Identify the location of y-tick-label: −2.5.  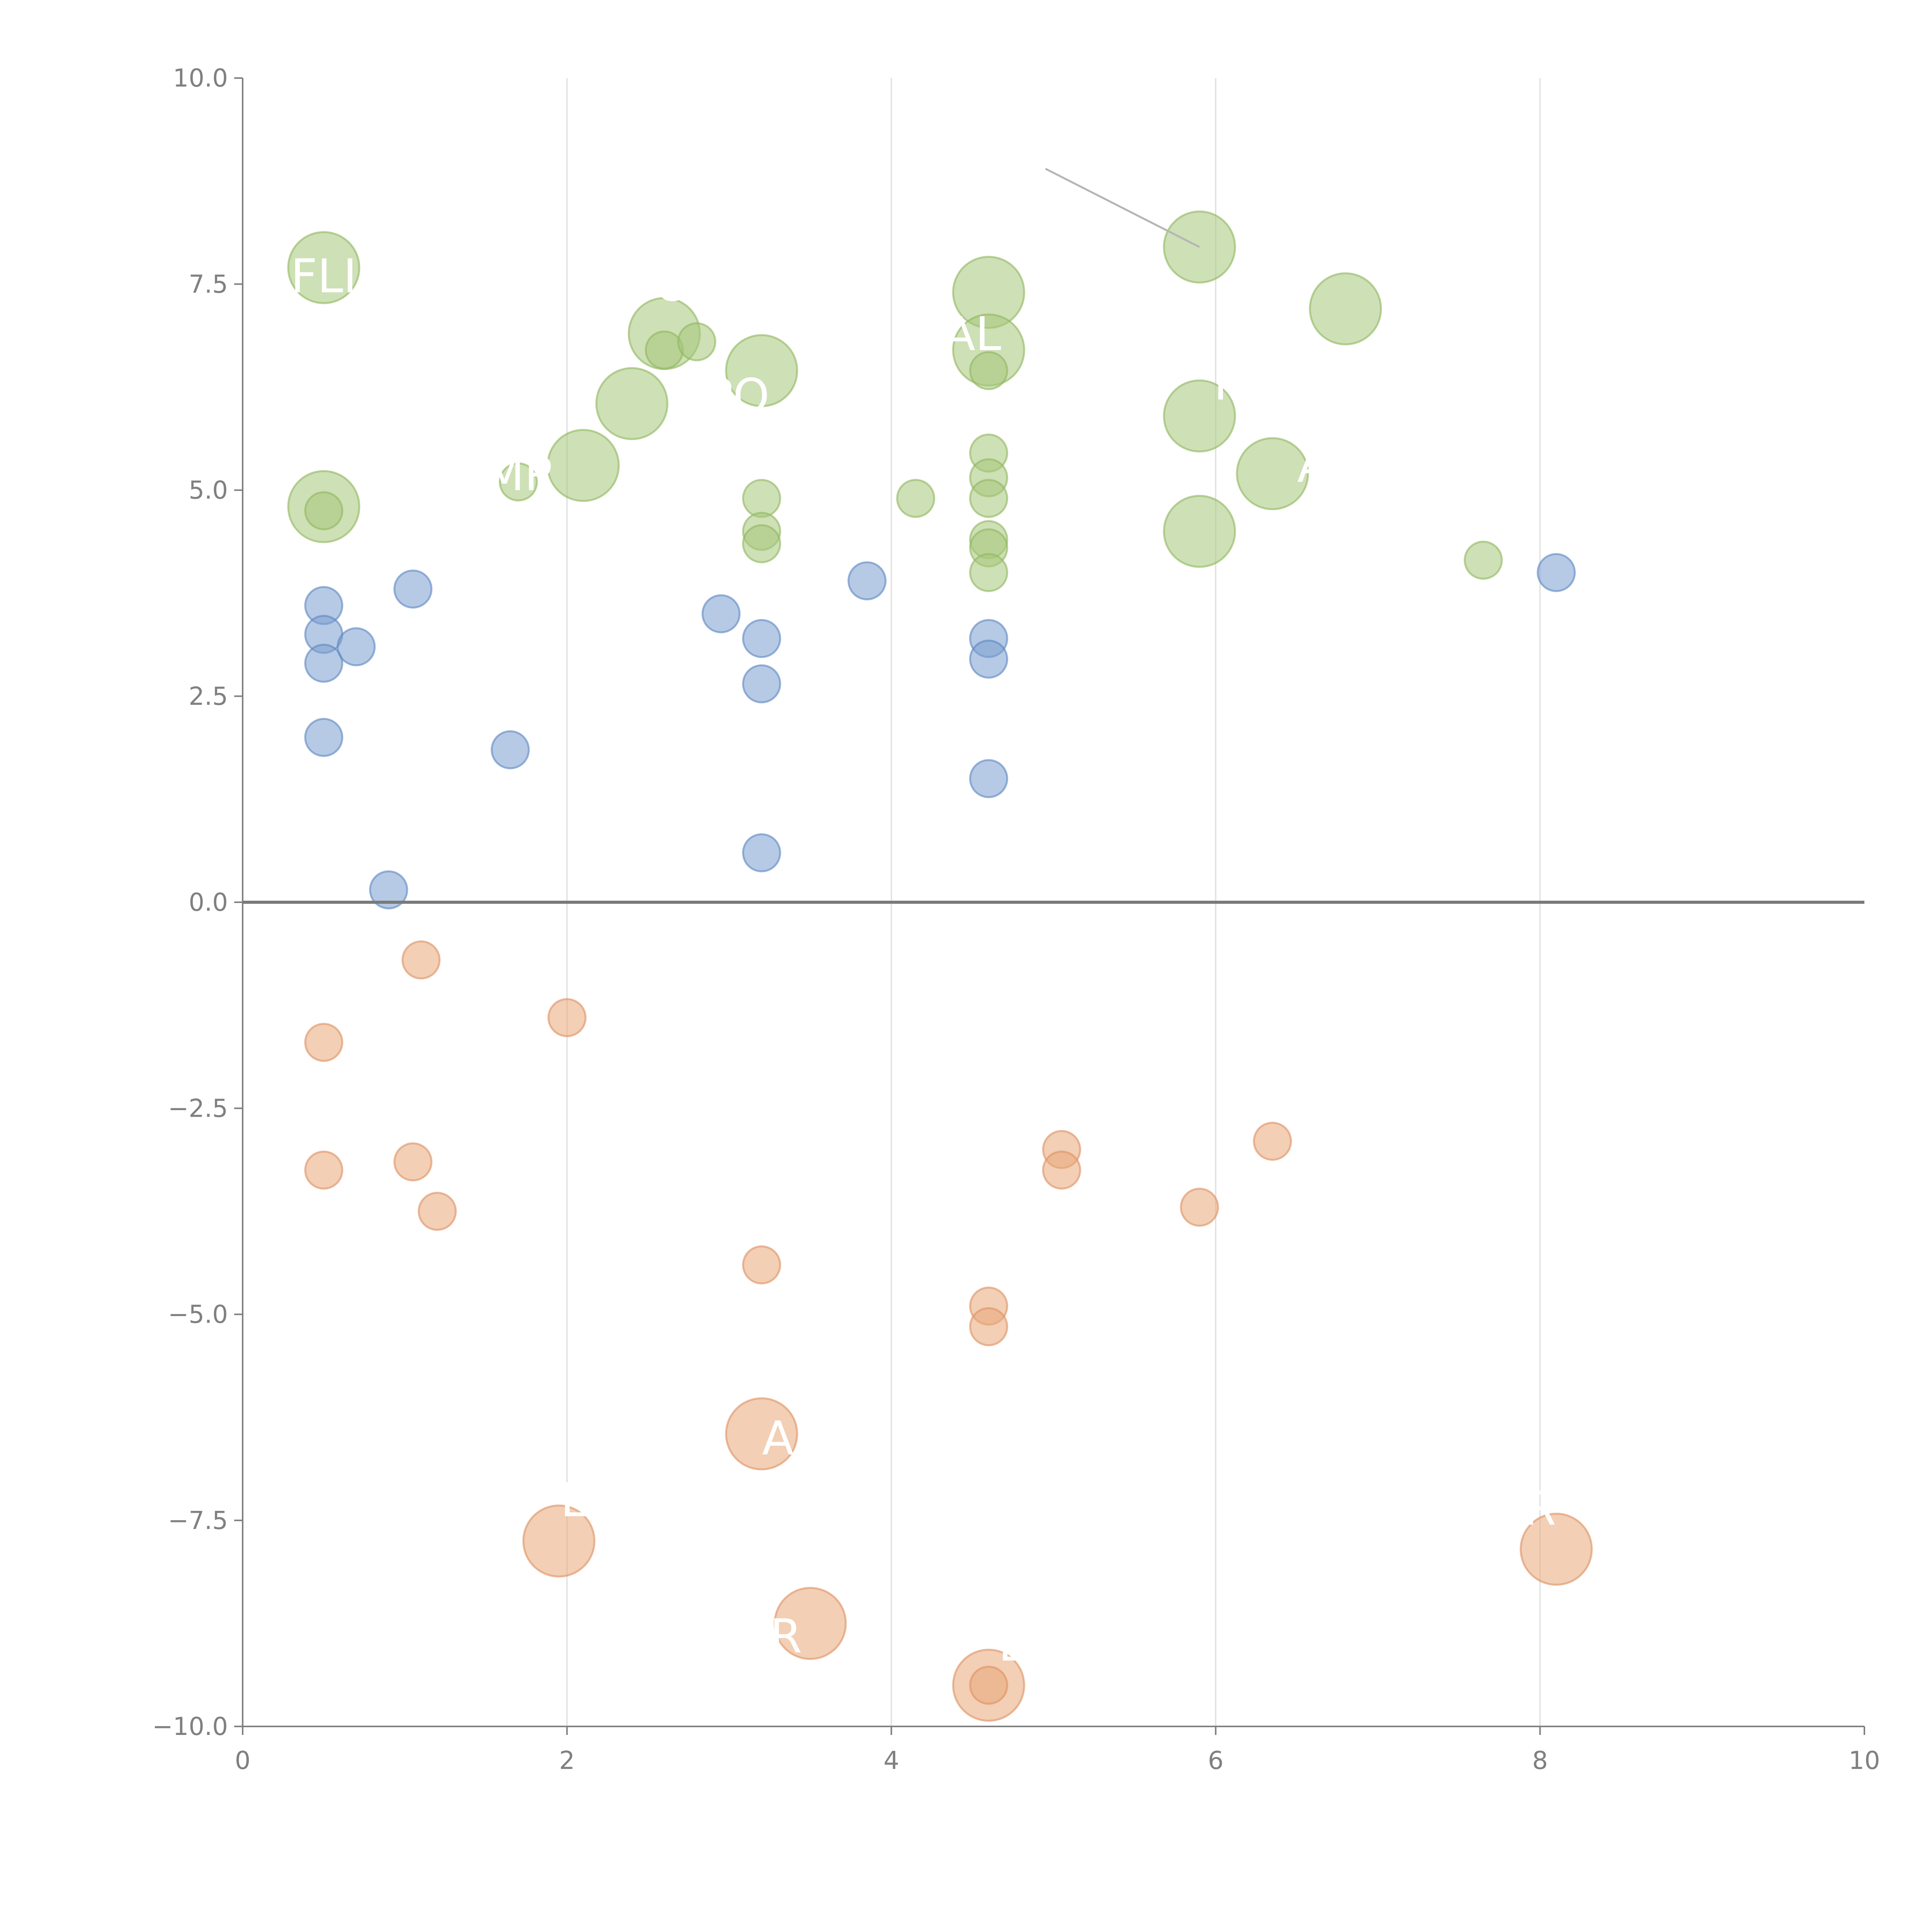
(198, 1108).